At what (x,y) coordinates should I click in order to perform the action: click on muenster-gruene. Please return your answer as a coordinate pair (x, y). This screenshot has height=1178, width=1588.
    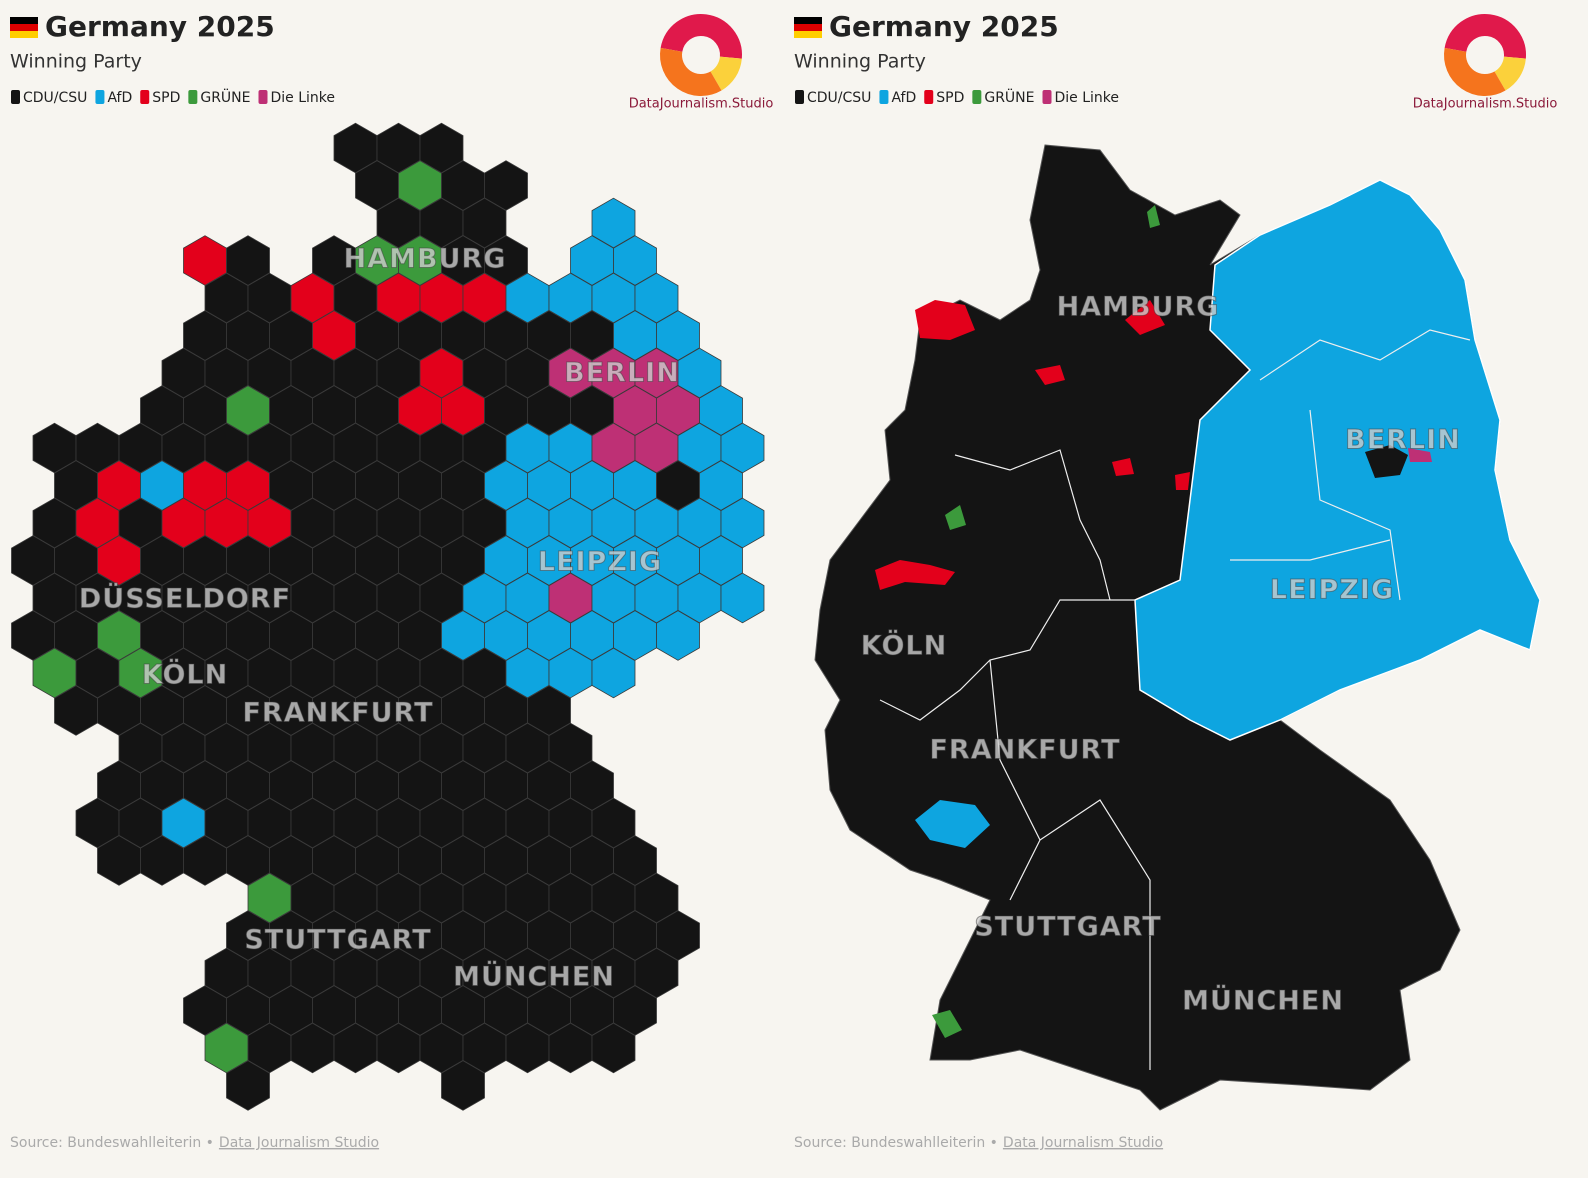
    Looking at the image, I should click on (955, 517).